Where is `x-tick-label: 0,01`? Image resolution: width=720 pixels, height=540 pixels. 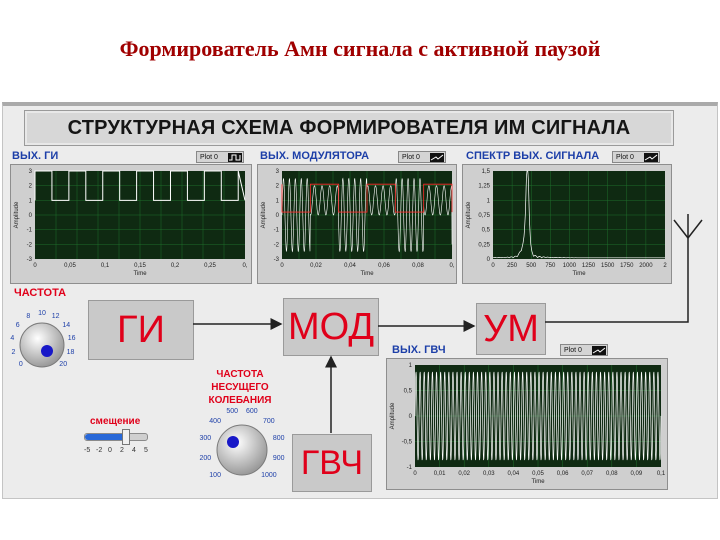
x-tick-label: 0,01 is located at coordinates (440, 474).